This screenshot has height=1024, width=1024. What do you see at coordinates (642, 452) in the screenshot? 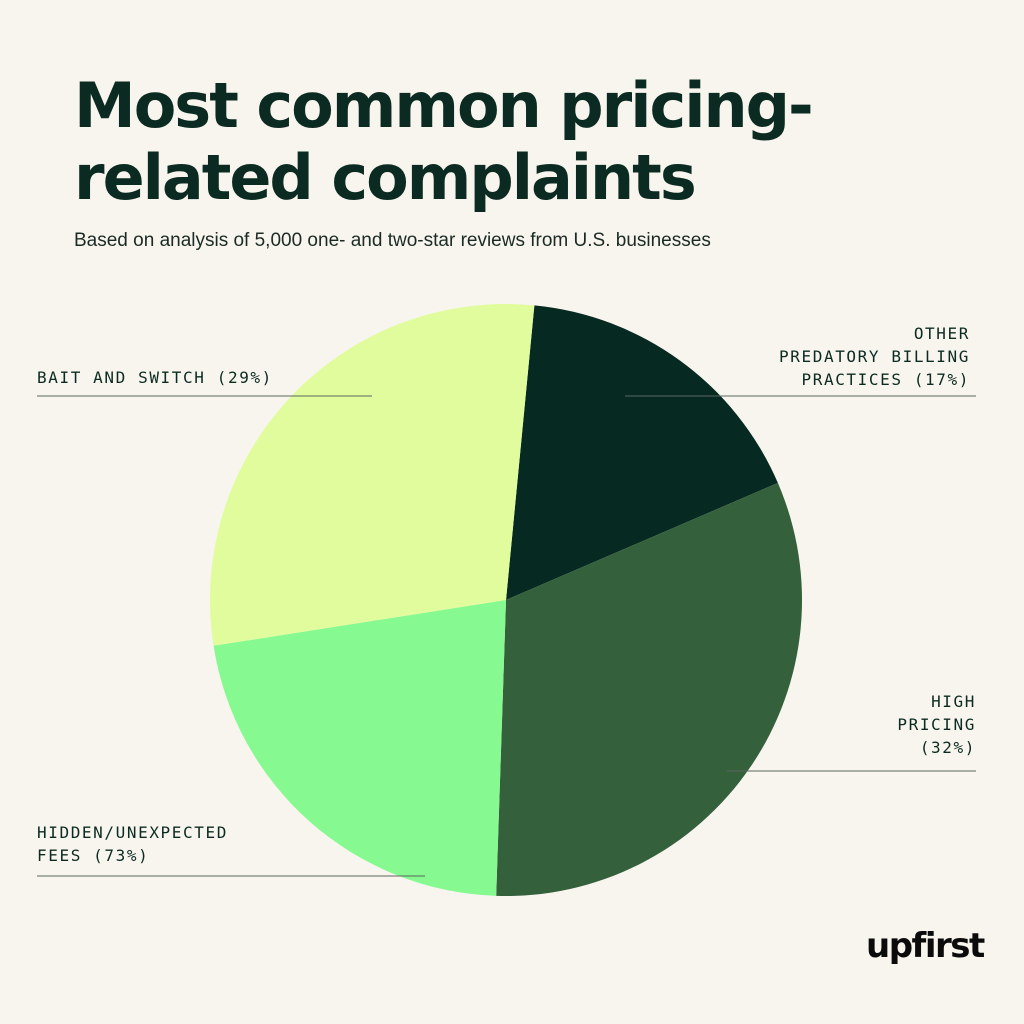
I see `pie-slice-other-predatory-billing` at bounding box center [642, 452].